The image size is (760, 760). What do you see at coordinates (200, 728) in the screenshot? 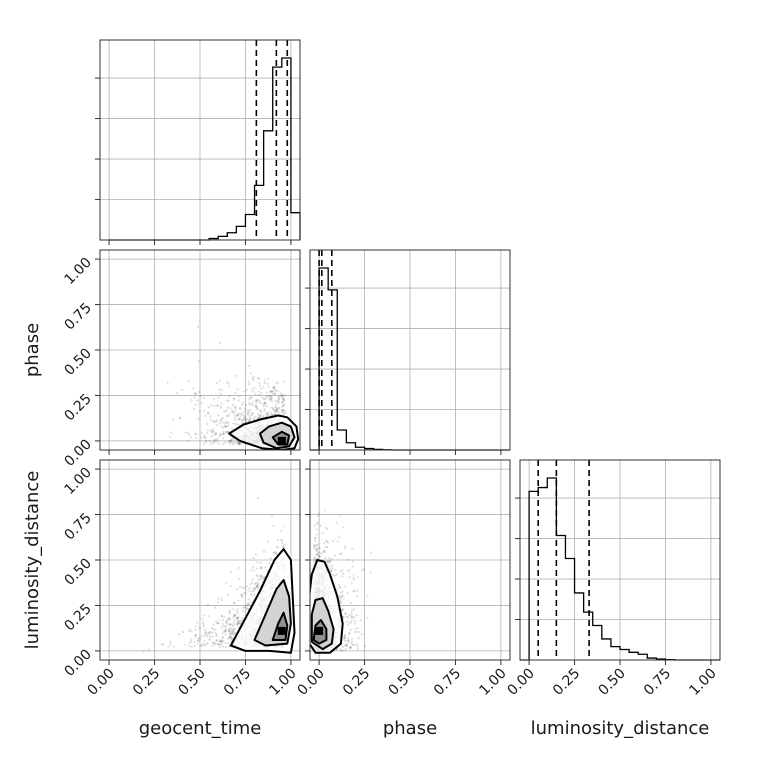
I see `x-axis-label-geocent-time: geocent_time` at bounding box center [200, 728].